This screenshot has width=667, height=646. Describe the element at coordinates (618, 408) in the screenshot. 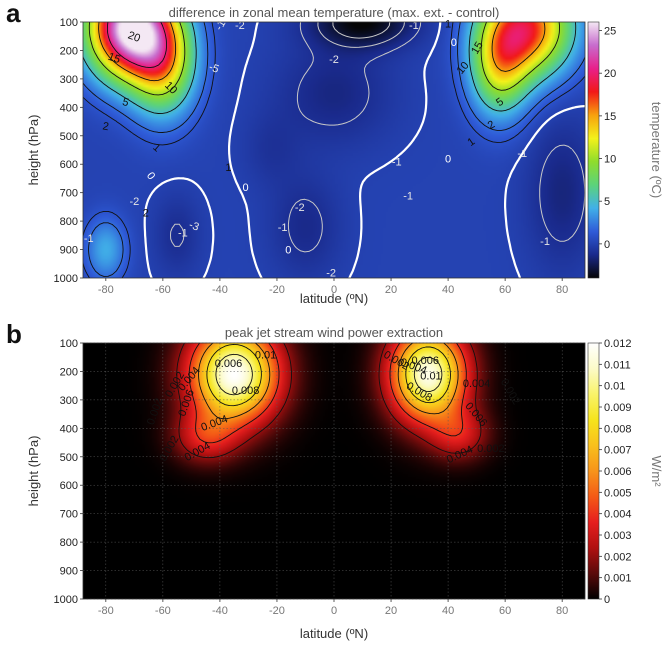

I see `colorbar-tick-label: 0.009` at that location.